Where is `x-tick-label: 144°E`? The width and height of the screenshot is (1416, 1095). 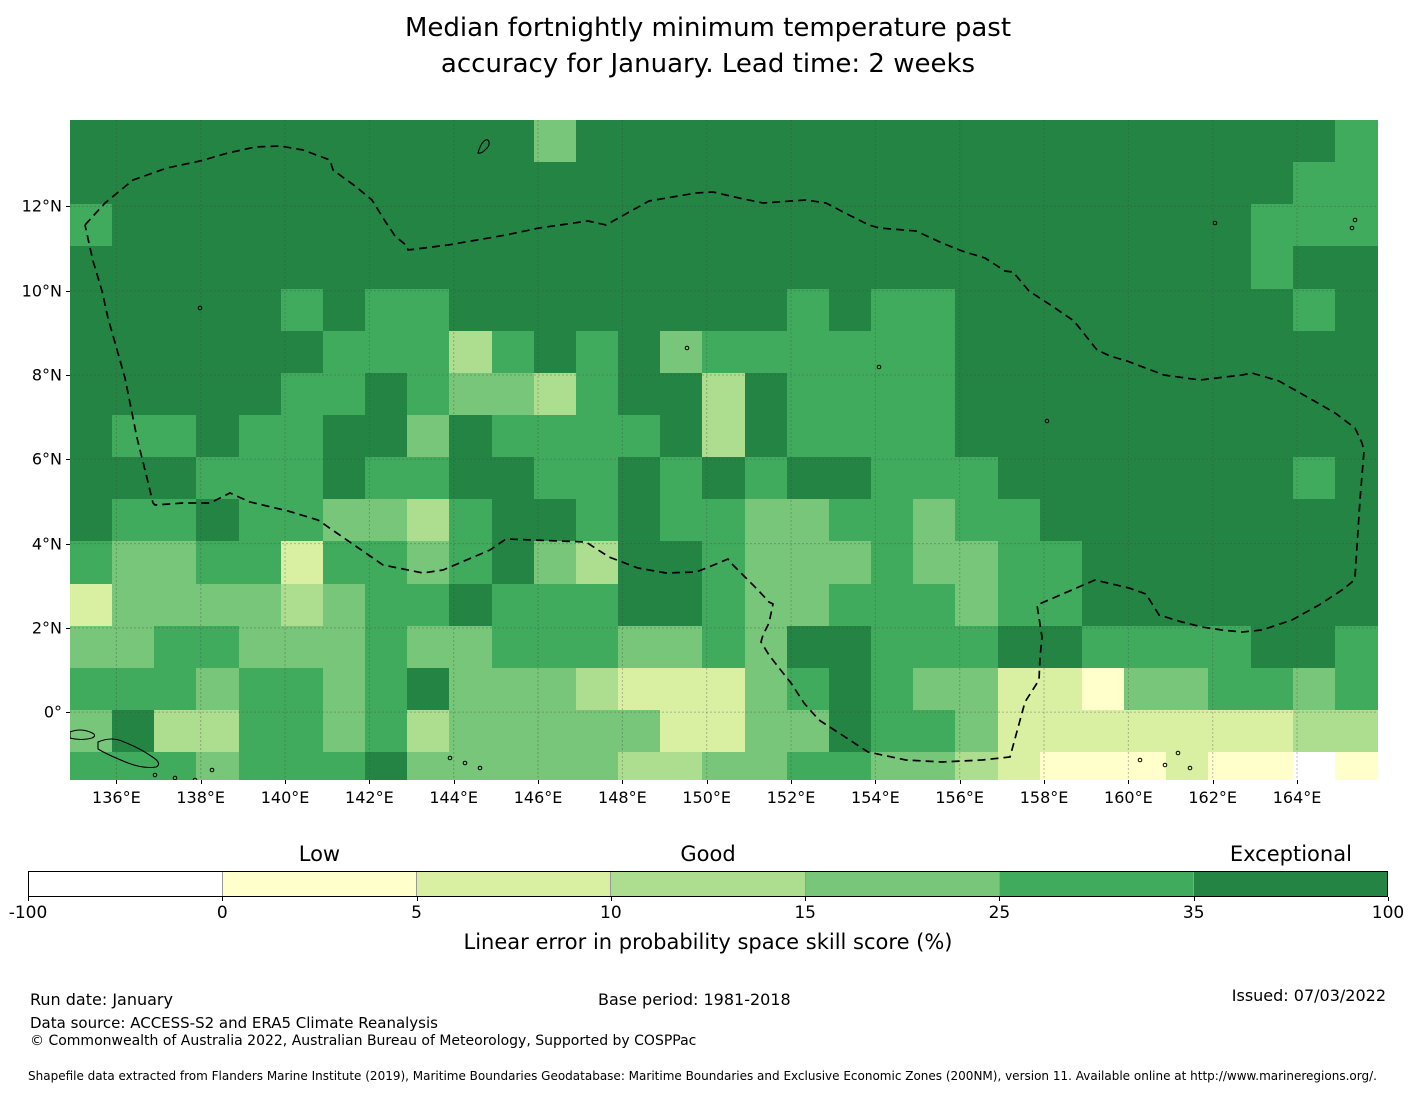
x-tick-label: 144°E is located at coordinates (454, 797).